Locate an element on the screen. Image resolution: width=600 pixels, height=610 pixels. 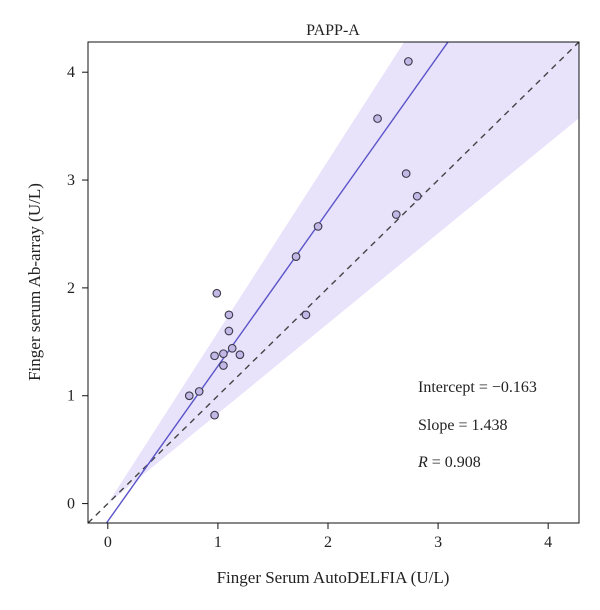
y-tick-label: 3 is located at coordinates (71, 180).